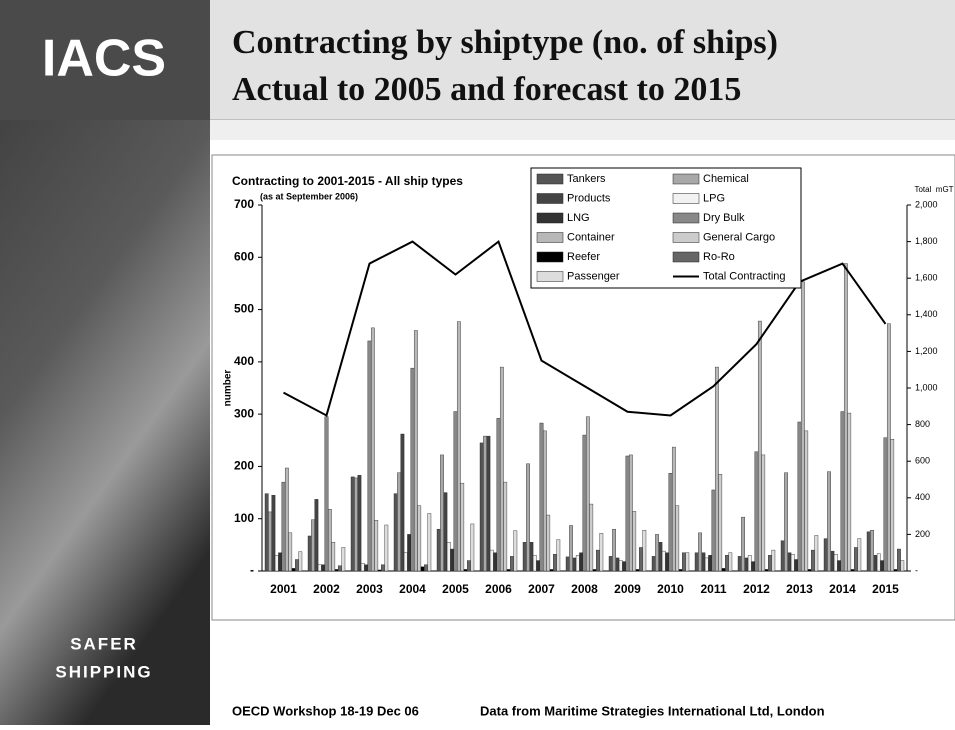  I want to click on y2-tick-label: 800, so click(922, 424).